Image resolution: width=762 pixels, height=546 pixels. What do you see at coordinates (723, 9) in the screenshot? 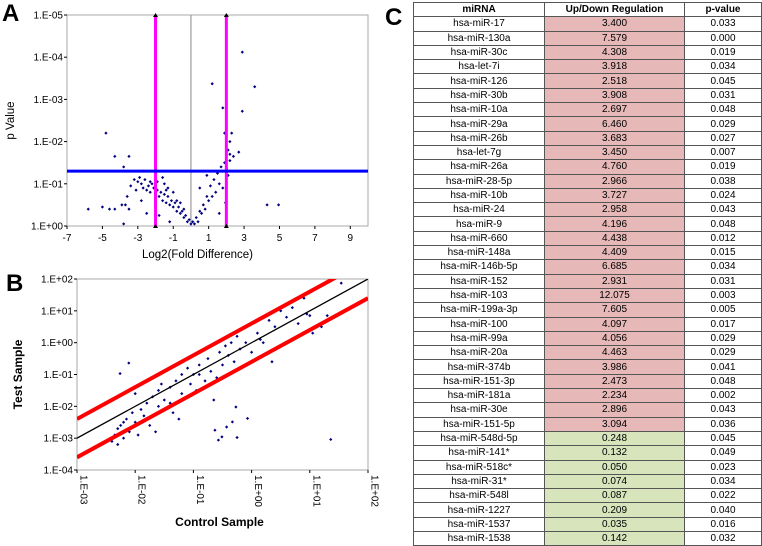
I see `header-p-value: p-value` at bounding box center [723, 9].